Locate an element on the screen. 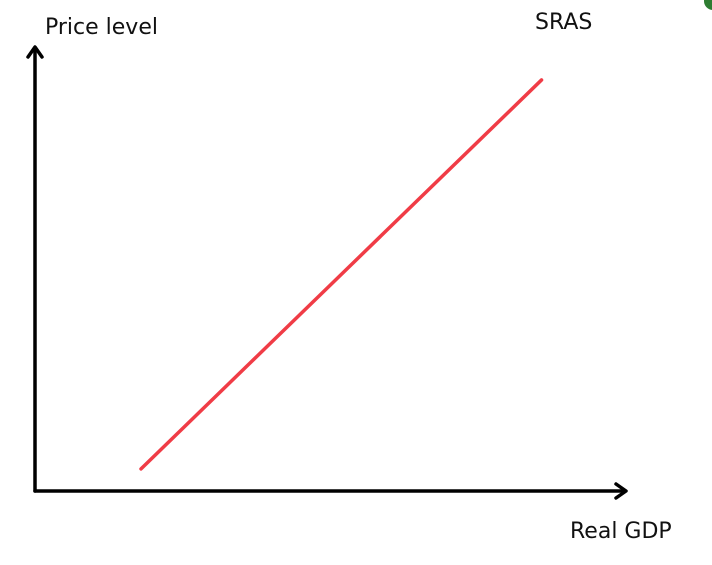 The width and height of the screenshot is (712, 565). x-axis-arrowhead is located at coordinates (621, 491).